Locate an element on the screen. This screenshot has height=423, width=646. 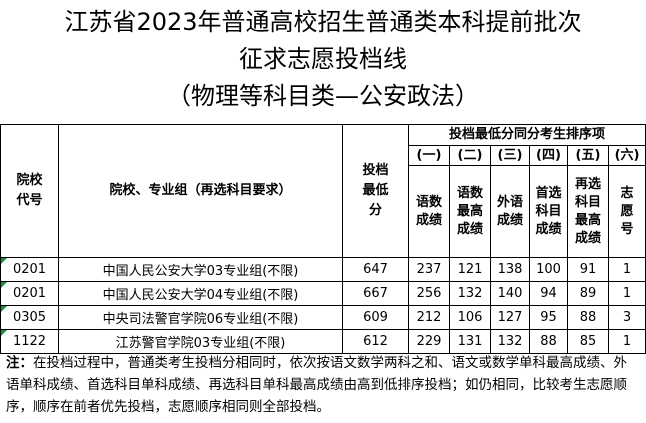
header-sub-5-num: (五) is located at coordinates (588, 155).